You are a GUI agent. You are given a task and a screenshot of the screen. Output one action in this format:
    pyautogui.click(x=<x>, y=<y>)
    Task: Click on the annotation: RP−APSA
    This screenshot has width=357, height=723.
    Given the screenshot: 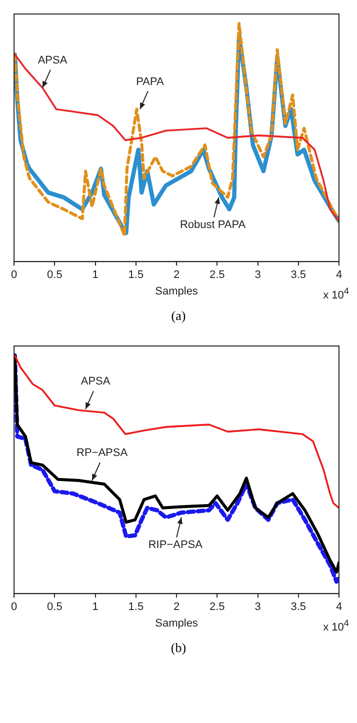 What is the action you would take?
    pyautogui.click(x=102, y=453)
    